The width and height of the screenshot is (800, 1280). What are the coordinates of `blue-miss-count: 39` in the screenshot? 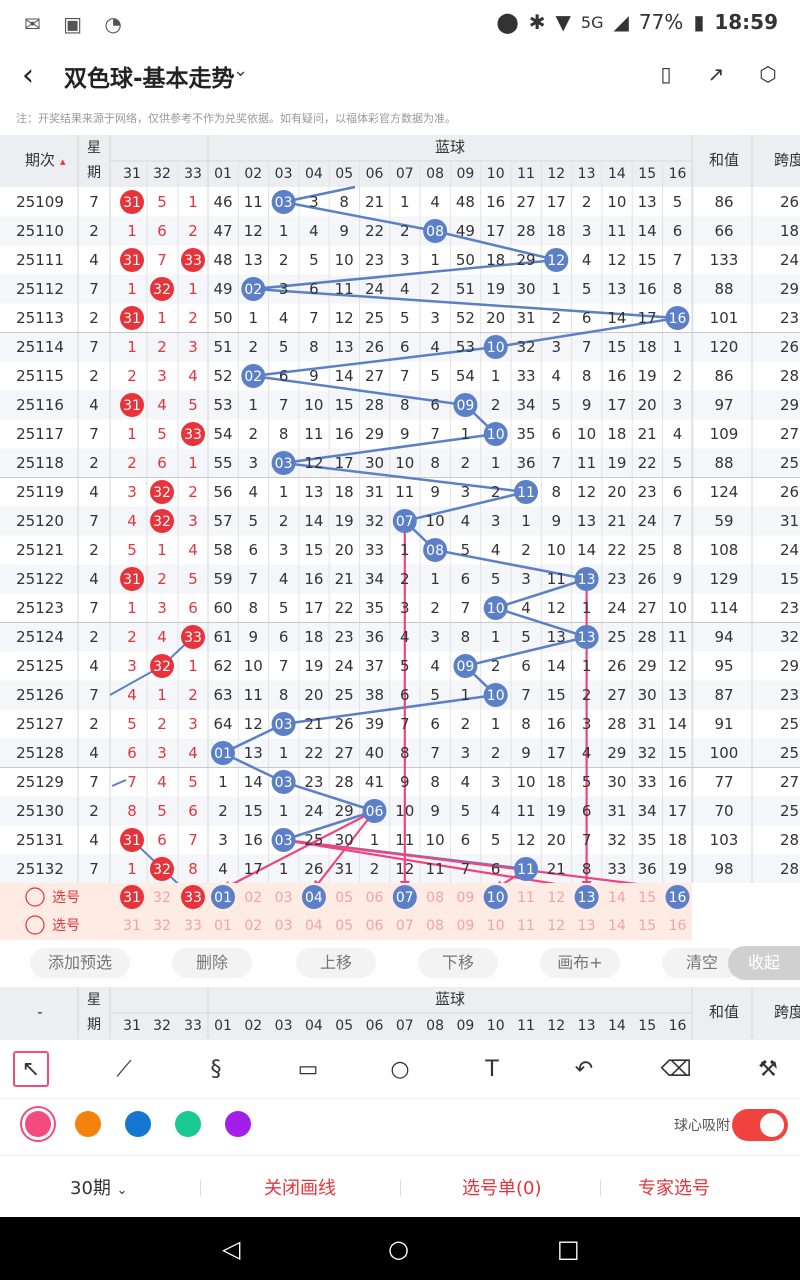 It's located at (374, 724).